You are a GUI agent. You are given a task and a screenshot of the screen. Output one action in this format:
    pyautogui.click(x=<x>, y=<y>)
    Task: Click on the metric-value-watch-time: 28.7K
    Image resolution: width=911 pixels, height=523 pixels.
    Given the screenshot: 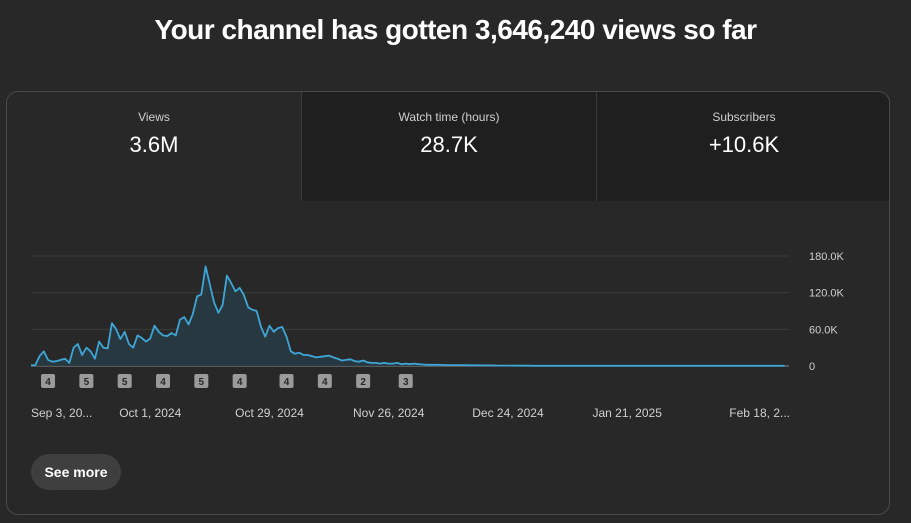 What is the action you would take?
    pyautogui.click(x=449, y=144)
    